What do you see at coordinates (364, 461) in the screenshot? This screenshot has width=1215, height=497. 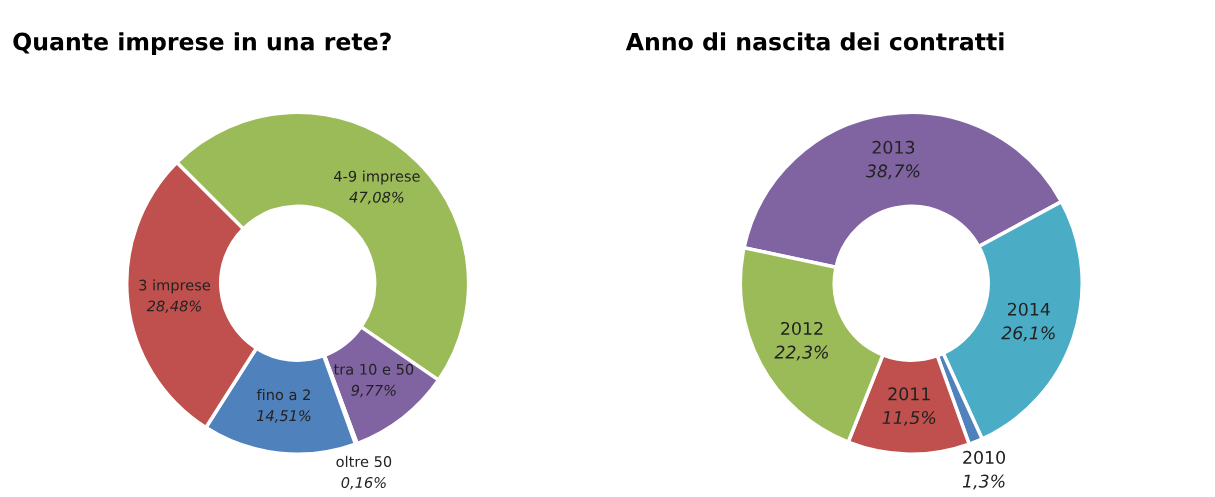 I see `slice-label: oltre 50` at bounding box center [364, 461].